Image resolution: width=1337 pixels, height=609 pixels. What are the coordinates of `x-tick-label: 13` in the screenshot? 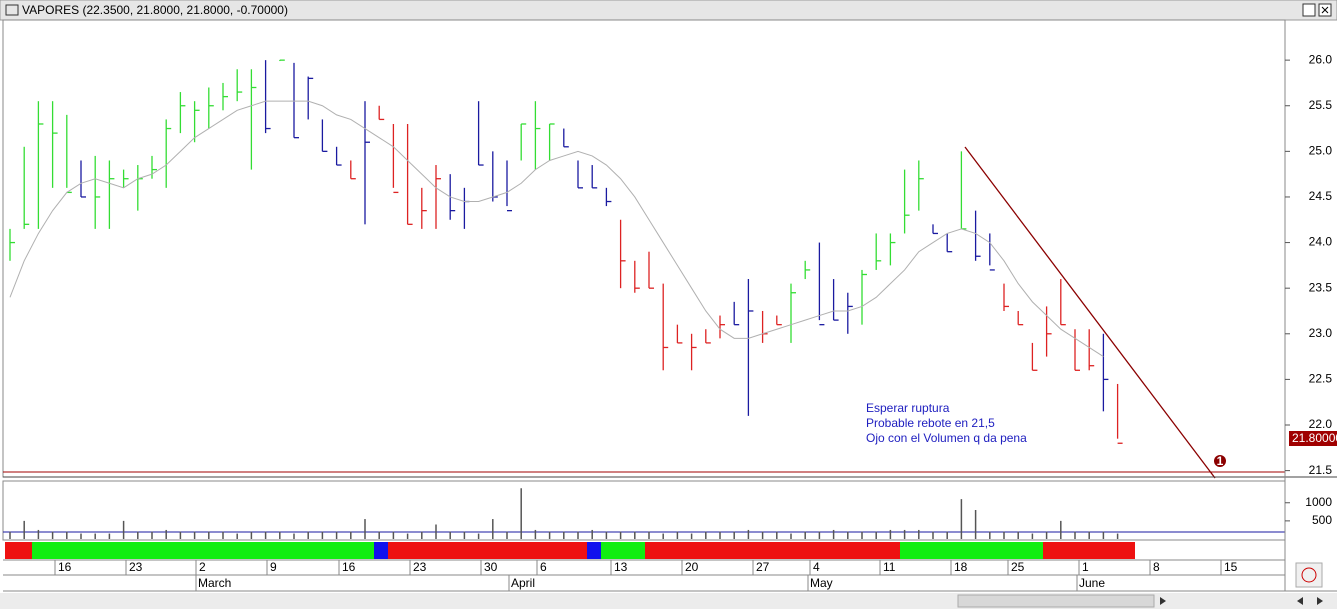 It's located at (621, 567).